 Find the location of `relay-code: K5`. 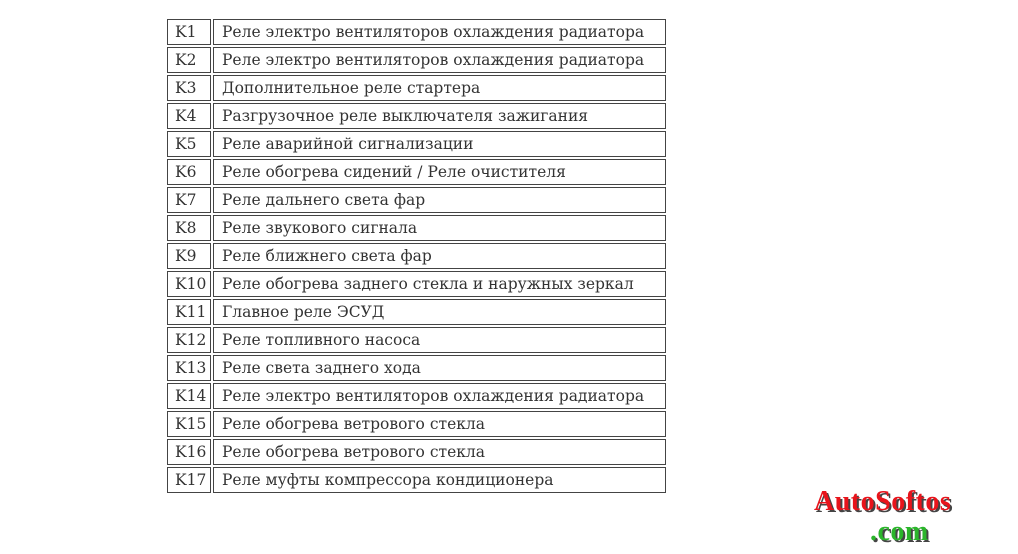

relay-code: K5 is located at coordinates (189, 144).